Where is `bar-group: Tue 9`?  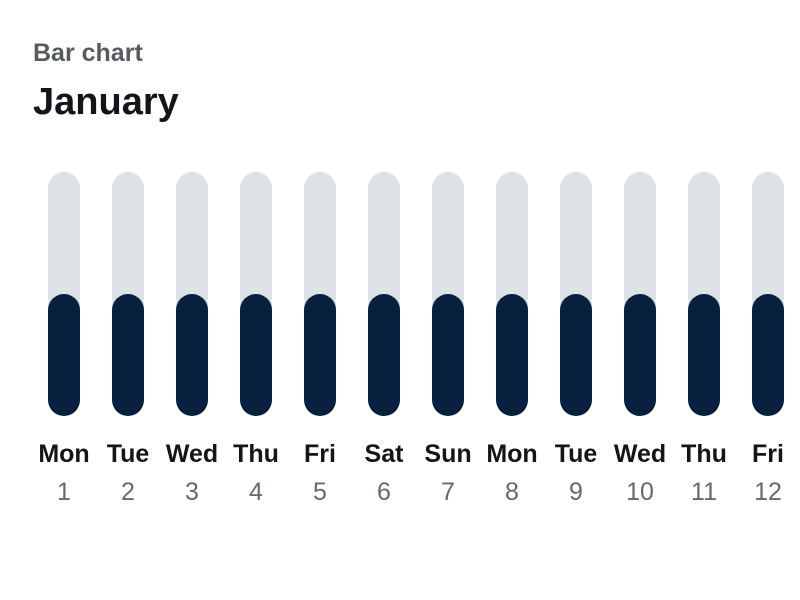 bar-group: Tue 9 is located at coordinates (576, 339).